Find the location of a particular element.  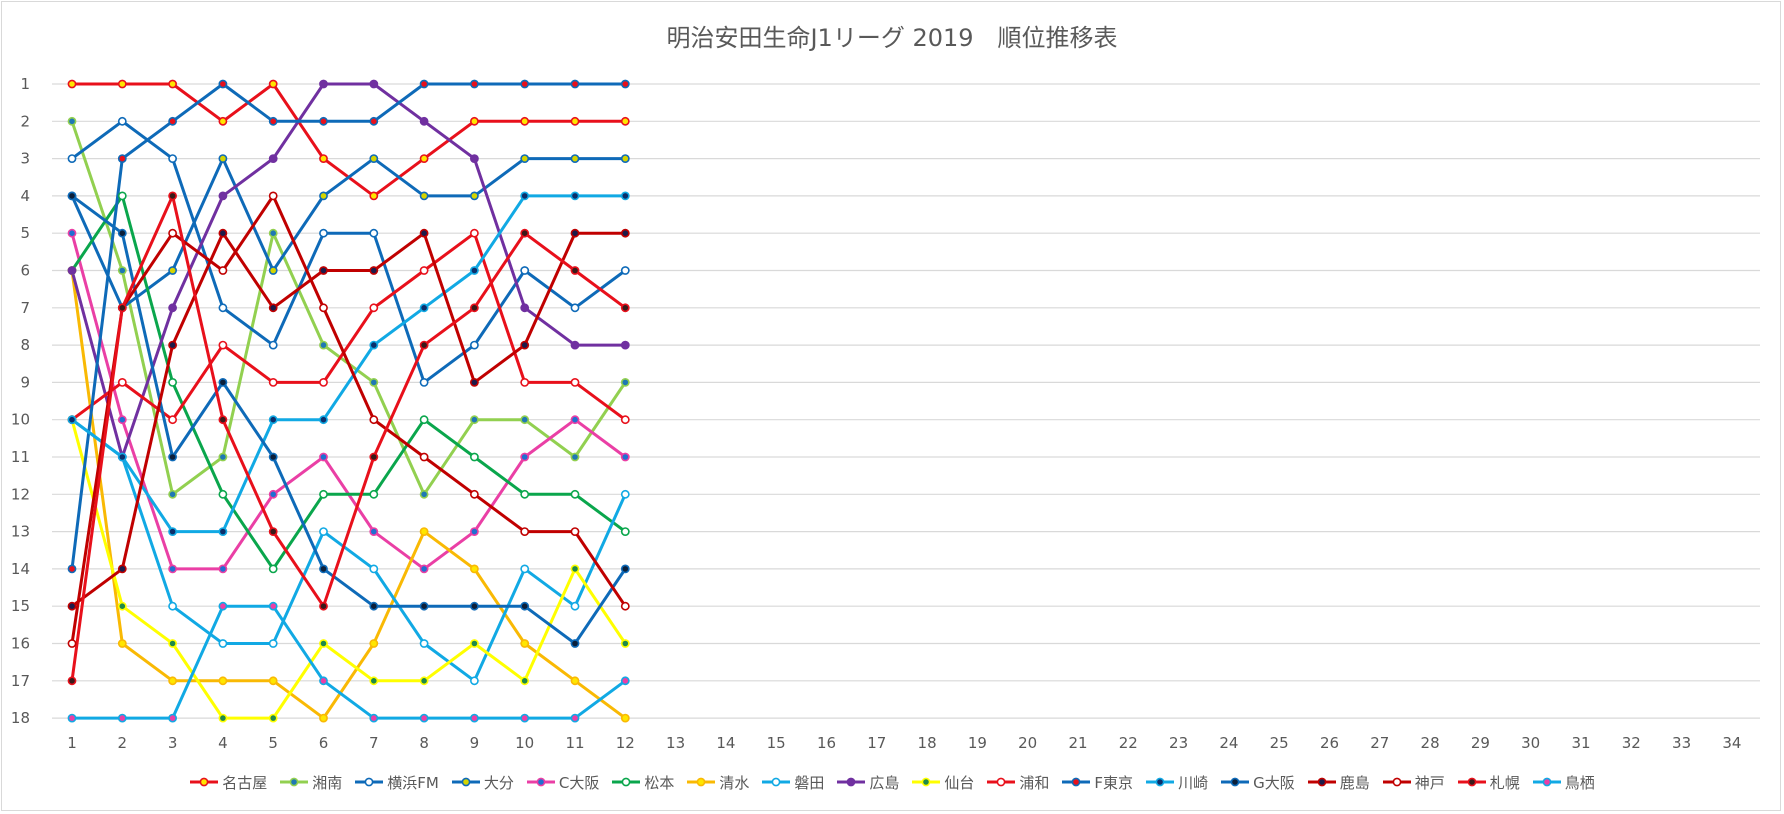

x-tick-label: 16 is located at coordinates (826, 743).